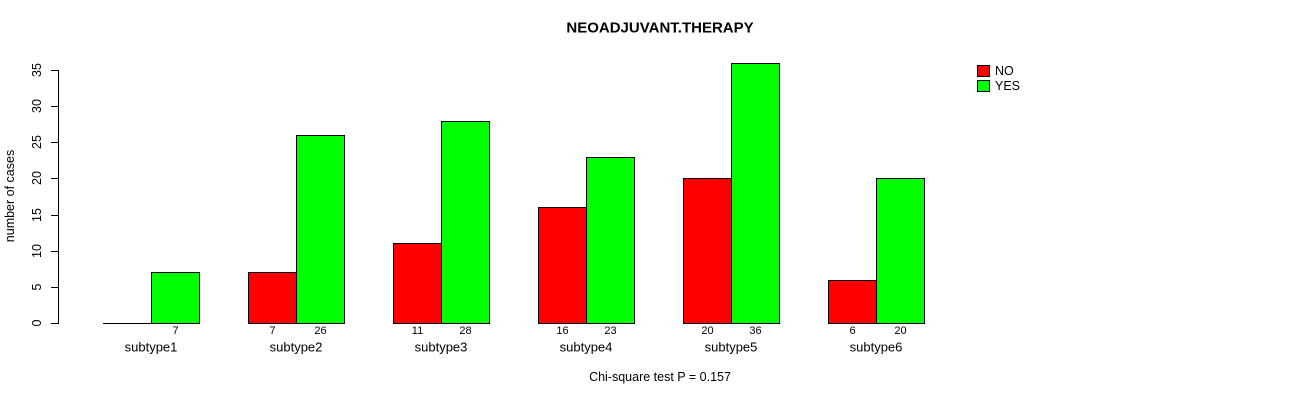 The image size is (1290, 400). I want to click on category-label-subtype4: subtype4, so click(586, 347).